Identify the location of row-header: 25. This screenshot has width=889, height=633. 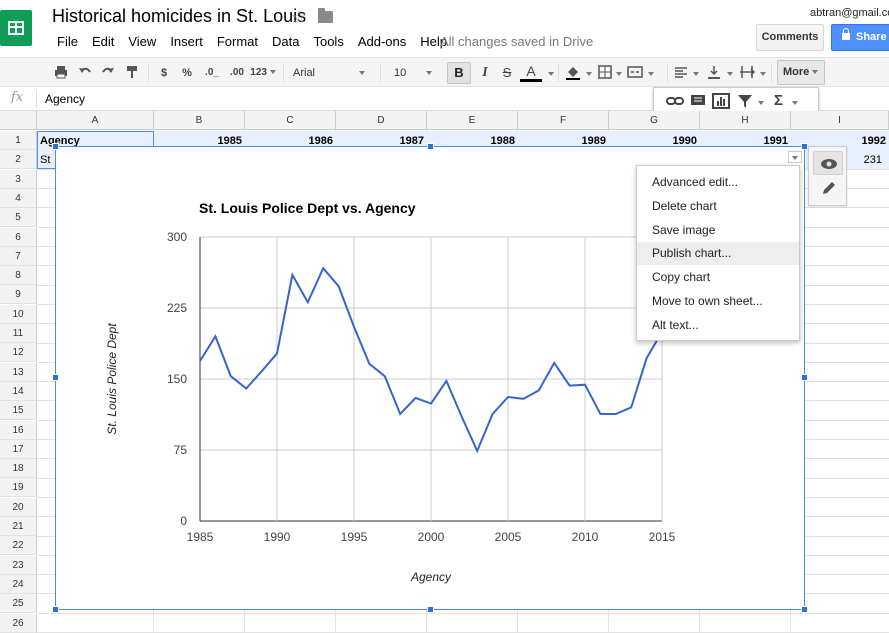
(18, 604).